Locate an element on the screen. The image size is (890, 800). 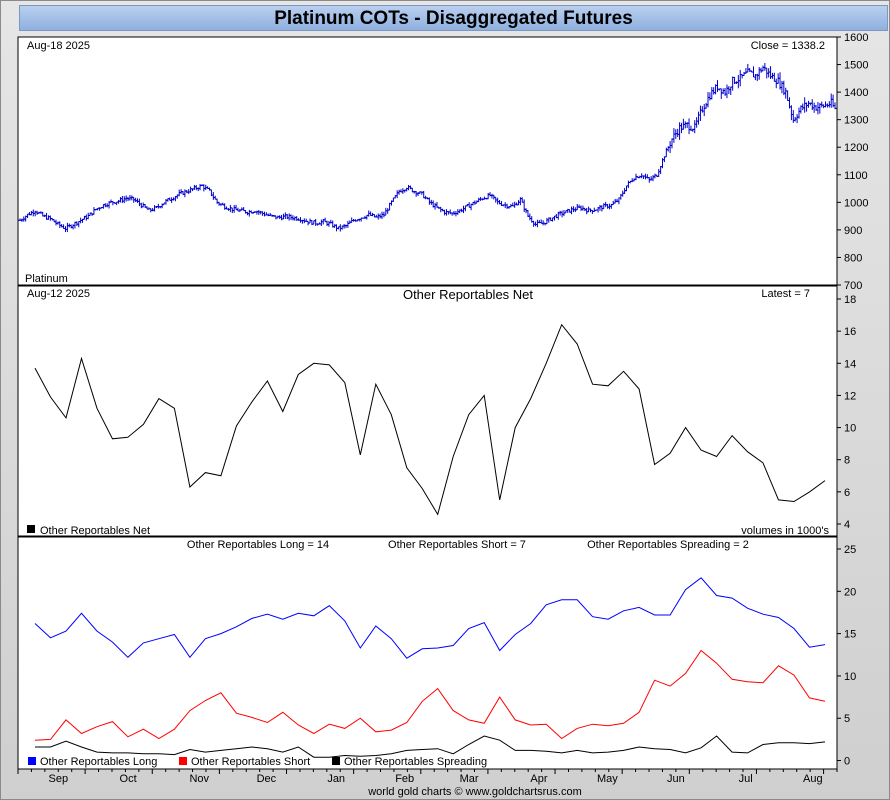
net-y-tick-label: 18 is located at coordinates (850, 300).